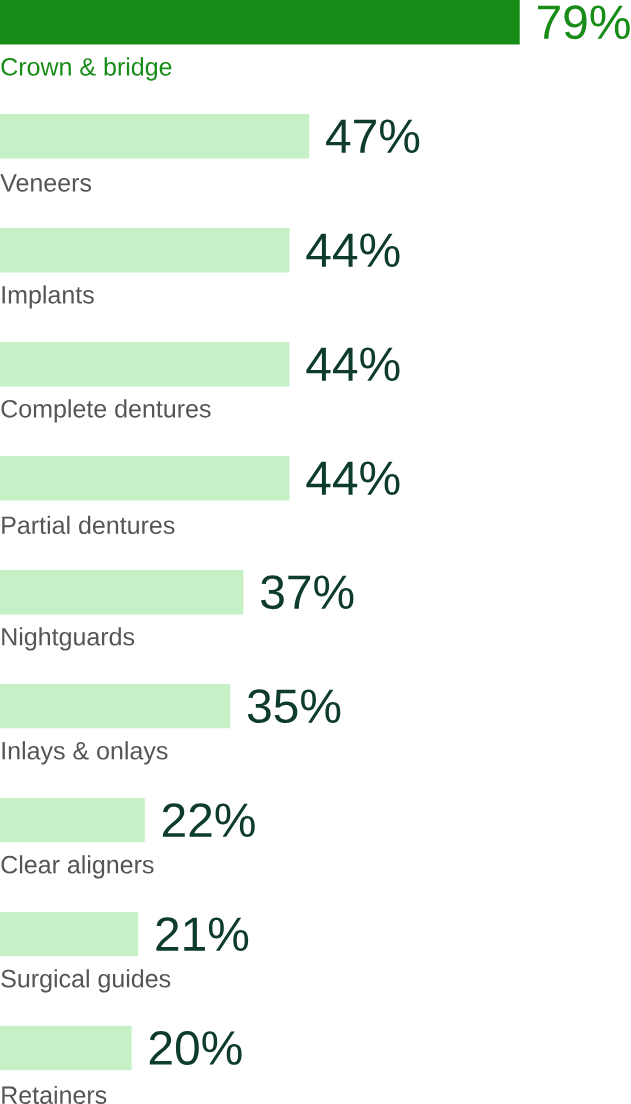 This screenshot has height=1104, width=631. What do you see at coordinates (86, 69) in the screenshot?
I see `y-tick-label: Crown & bridge` at bounding box center [86, 69].